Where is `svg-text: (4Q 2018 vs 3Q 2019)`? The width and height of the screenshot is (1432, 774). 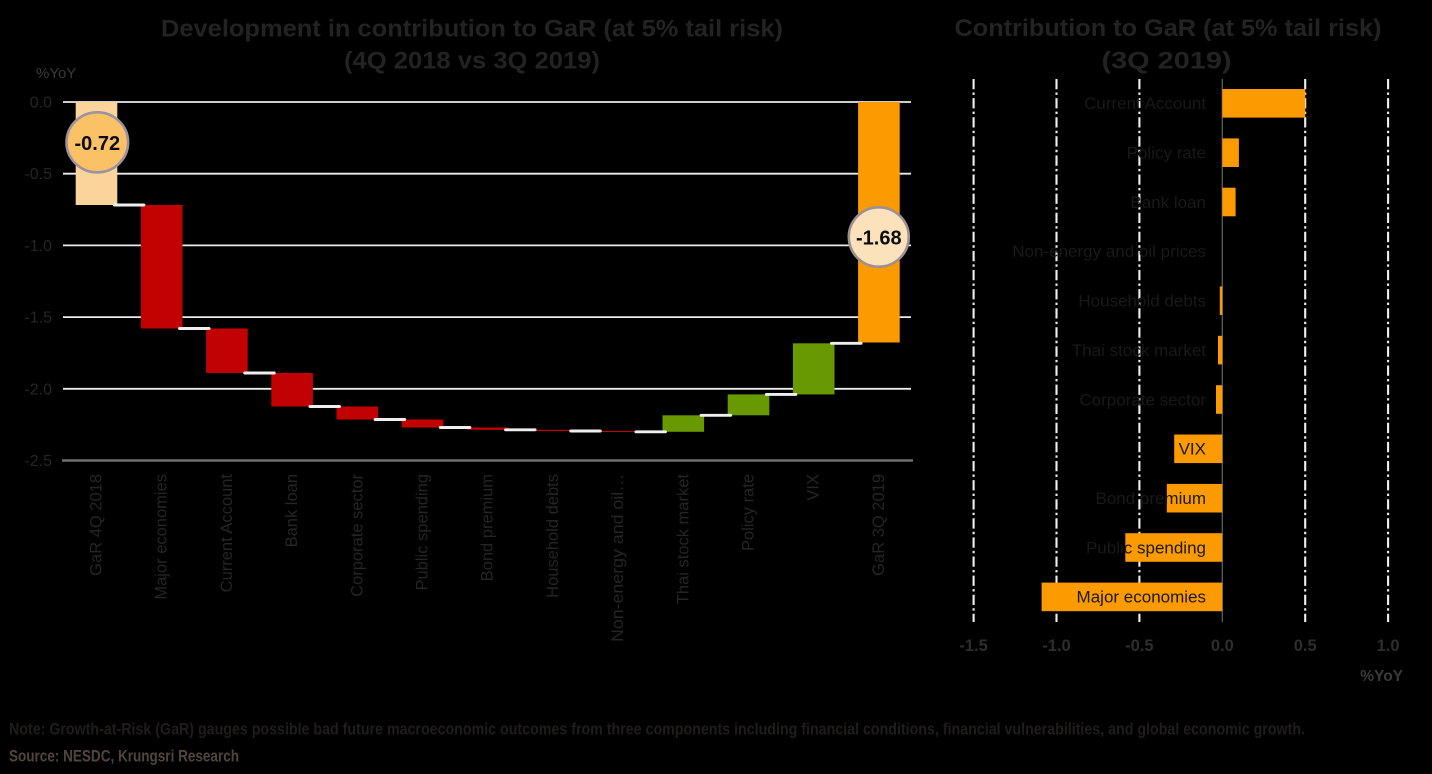
svg-text: (4Q 2018 vs 3Q 2019) is located at coordinates (472, 61).